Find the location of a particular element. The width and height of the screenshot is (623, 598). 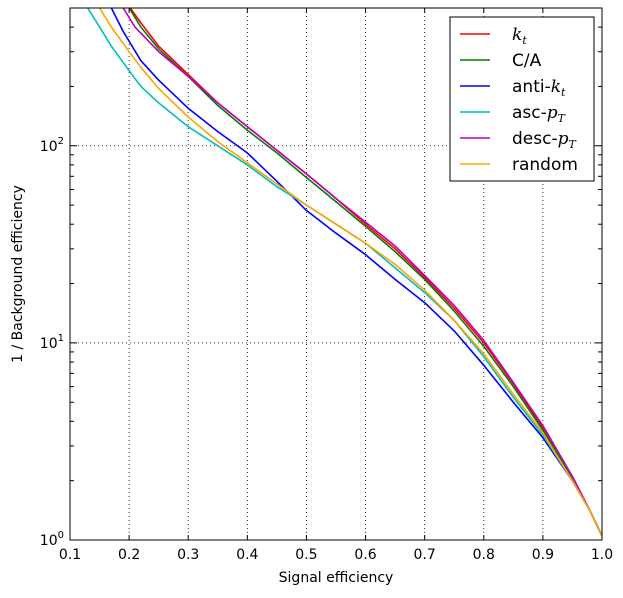

x-tick-label: 0.6 is located at coordinates (365, 555).